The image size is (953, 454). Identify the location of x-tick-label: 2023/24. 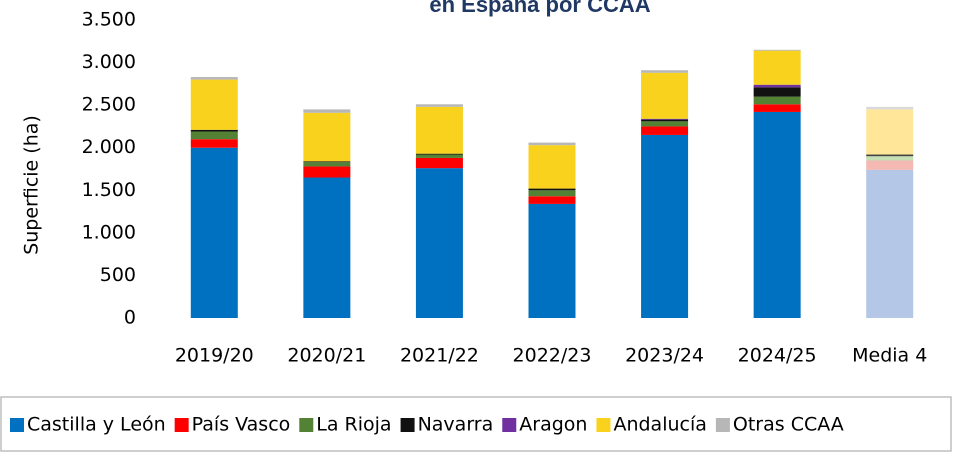
(664, 356).